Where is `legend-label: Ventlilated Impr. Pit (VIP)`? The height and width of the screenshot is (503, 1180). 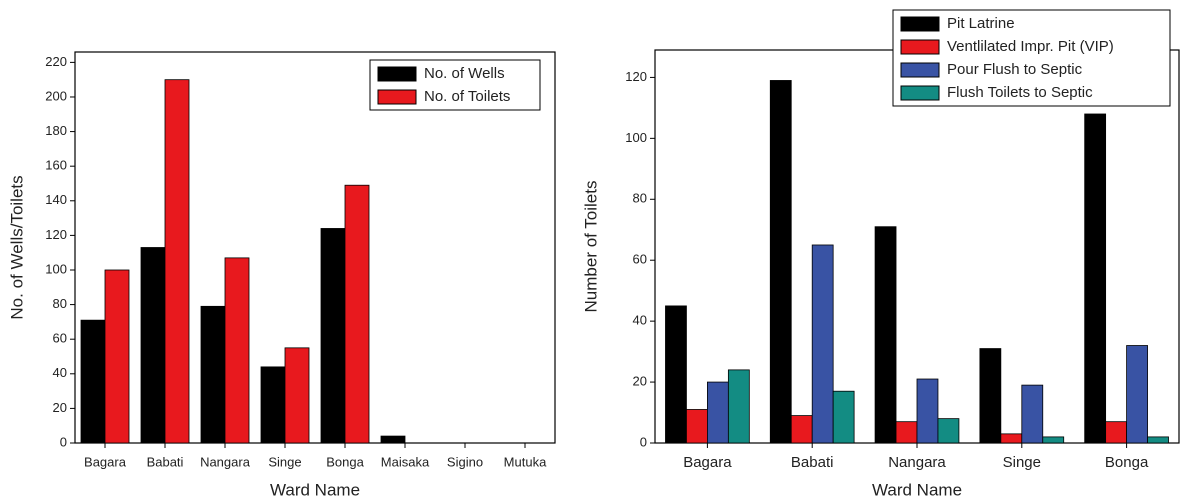
legend-label: Ventlilated Impr. Pit (VIP) is located at coordinates (1030, 46).